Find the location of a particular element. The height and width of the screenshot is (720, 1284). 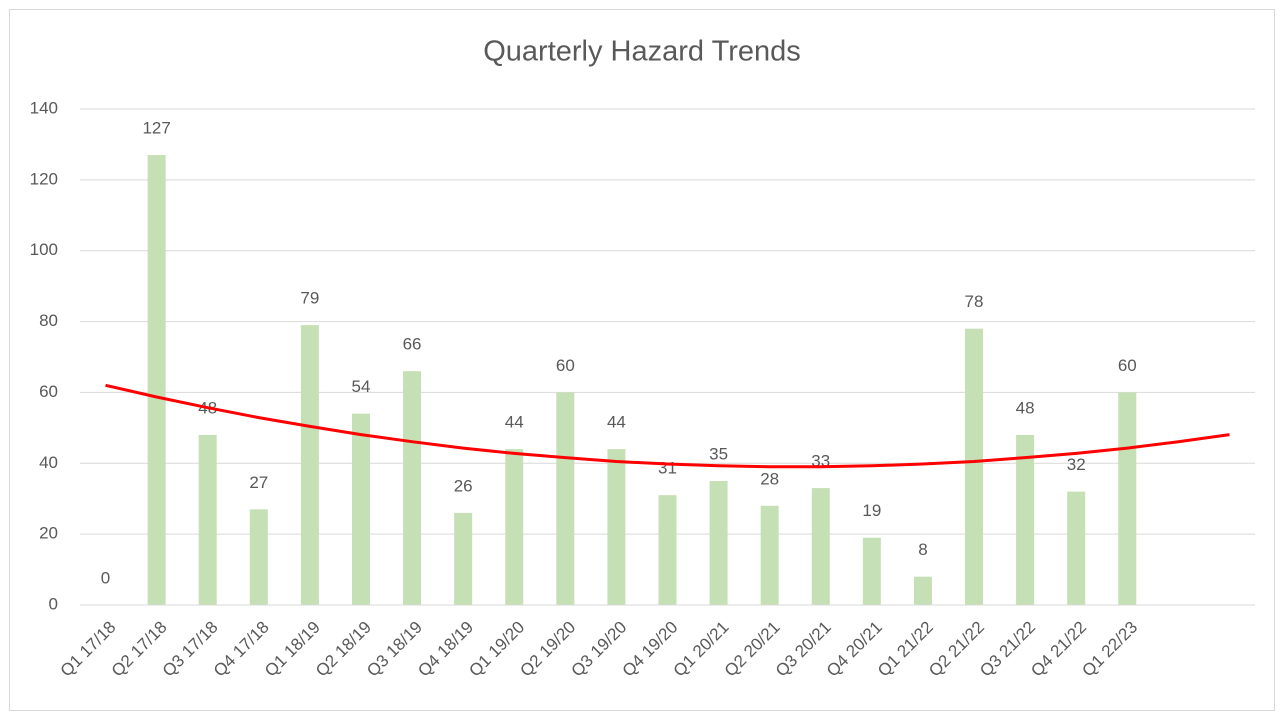

data-label: 79 is located at coordinates (309, 298).